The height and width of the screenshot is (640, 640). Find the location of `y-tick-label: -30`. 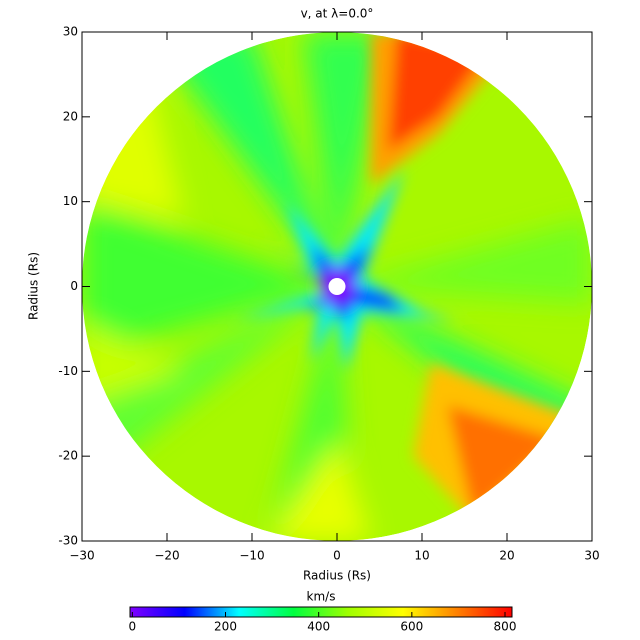

y-tick-label: -30 is located at coordinates (68, 541).